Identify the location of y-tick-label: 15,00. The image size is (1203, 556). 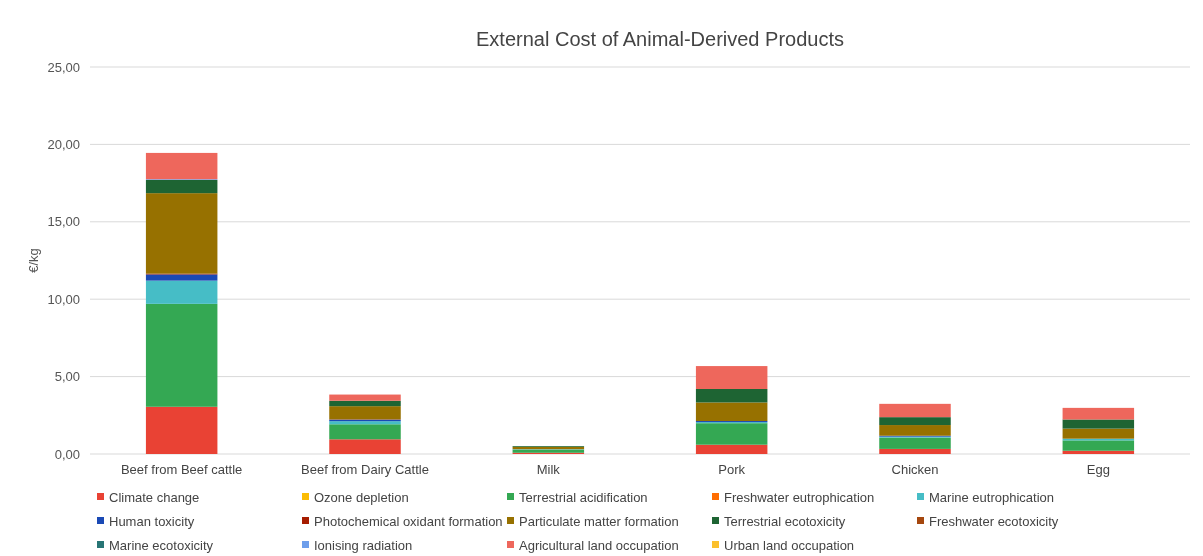
(63, 222).